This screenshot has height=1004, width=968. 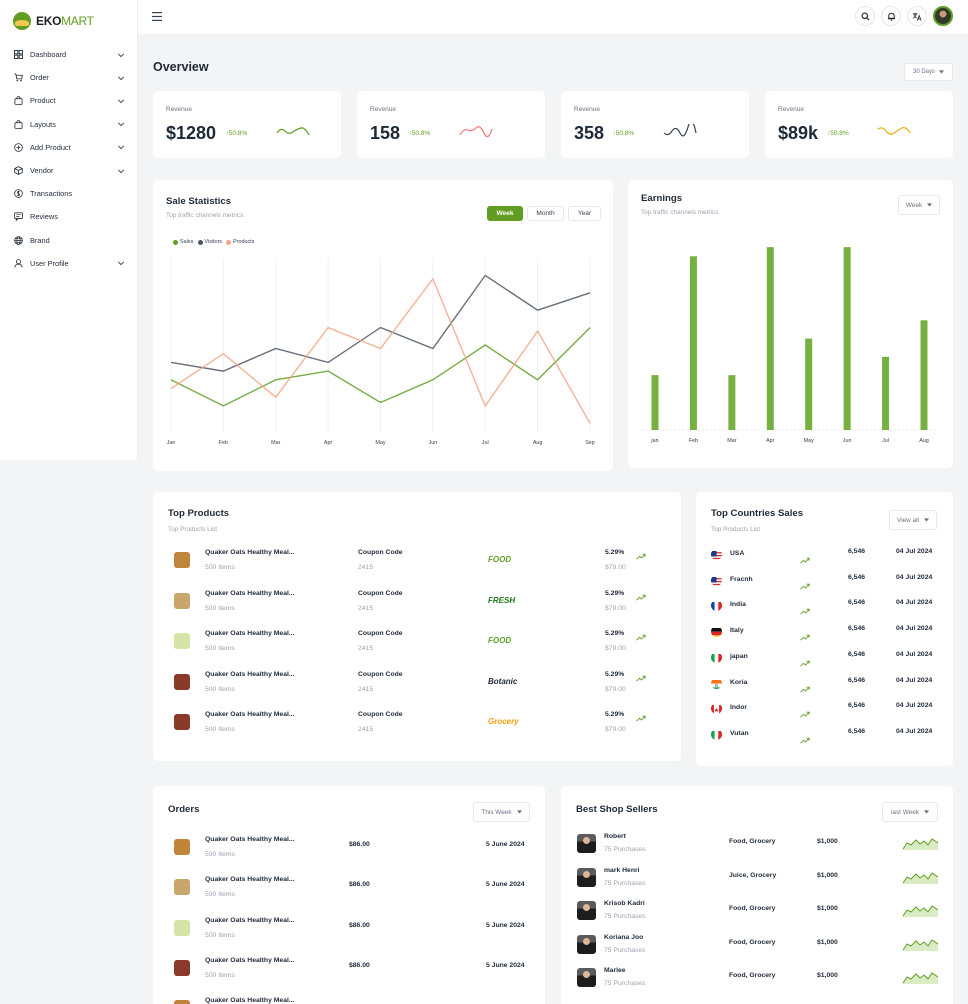 What do you see at coordinates (48, 55) in the screenshot?
I see `sidebar-item-label: Dashboard` at bounding box center [48, 55].